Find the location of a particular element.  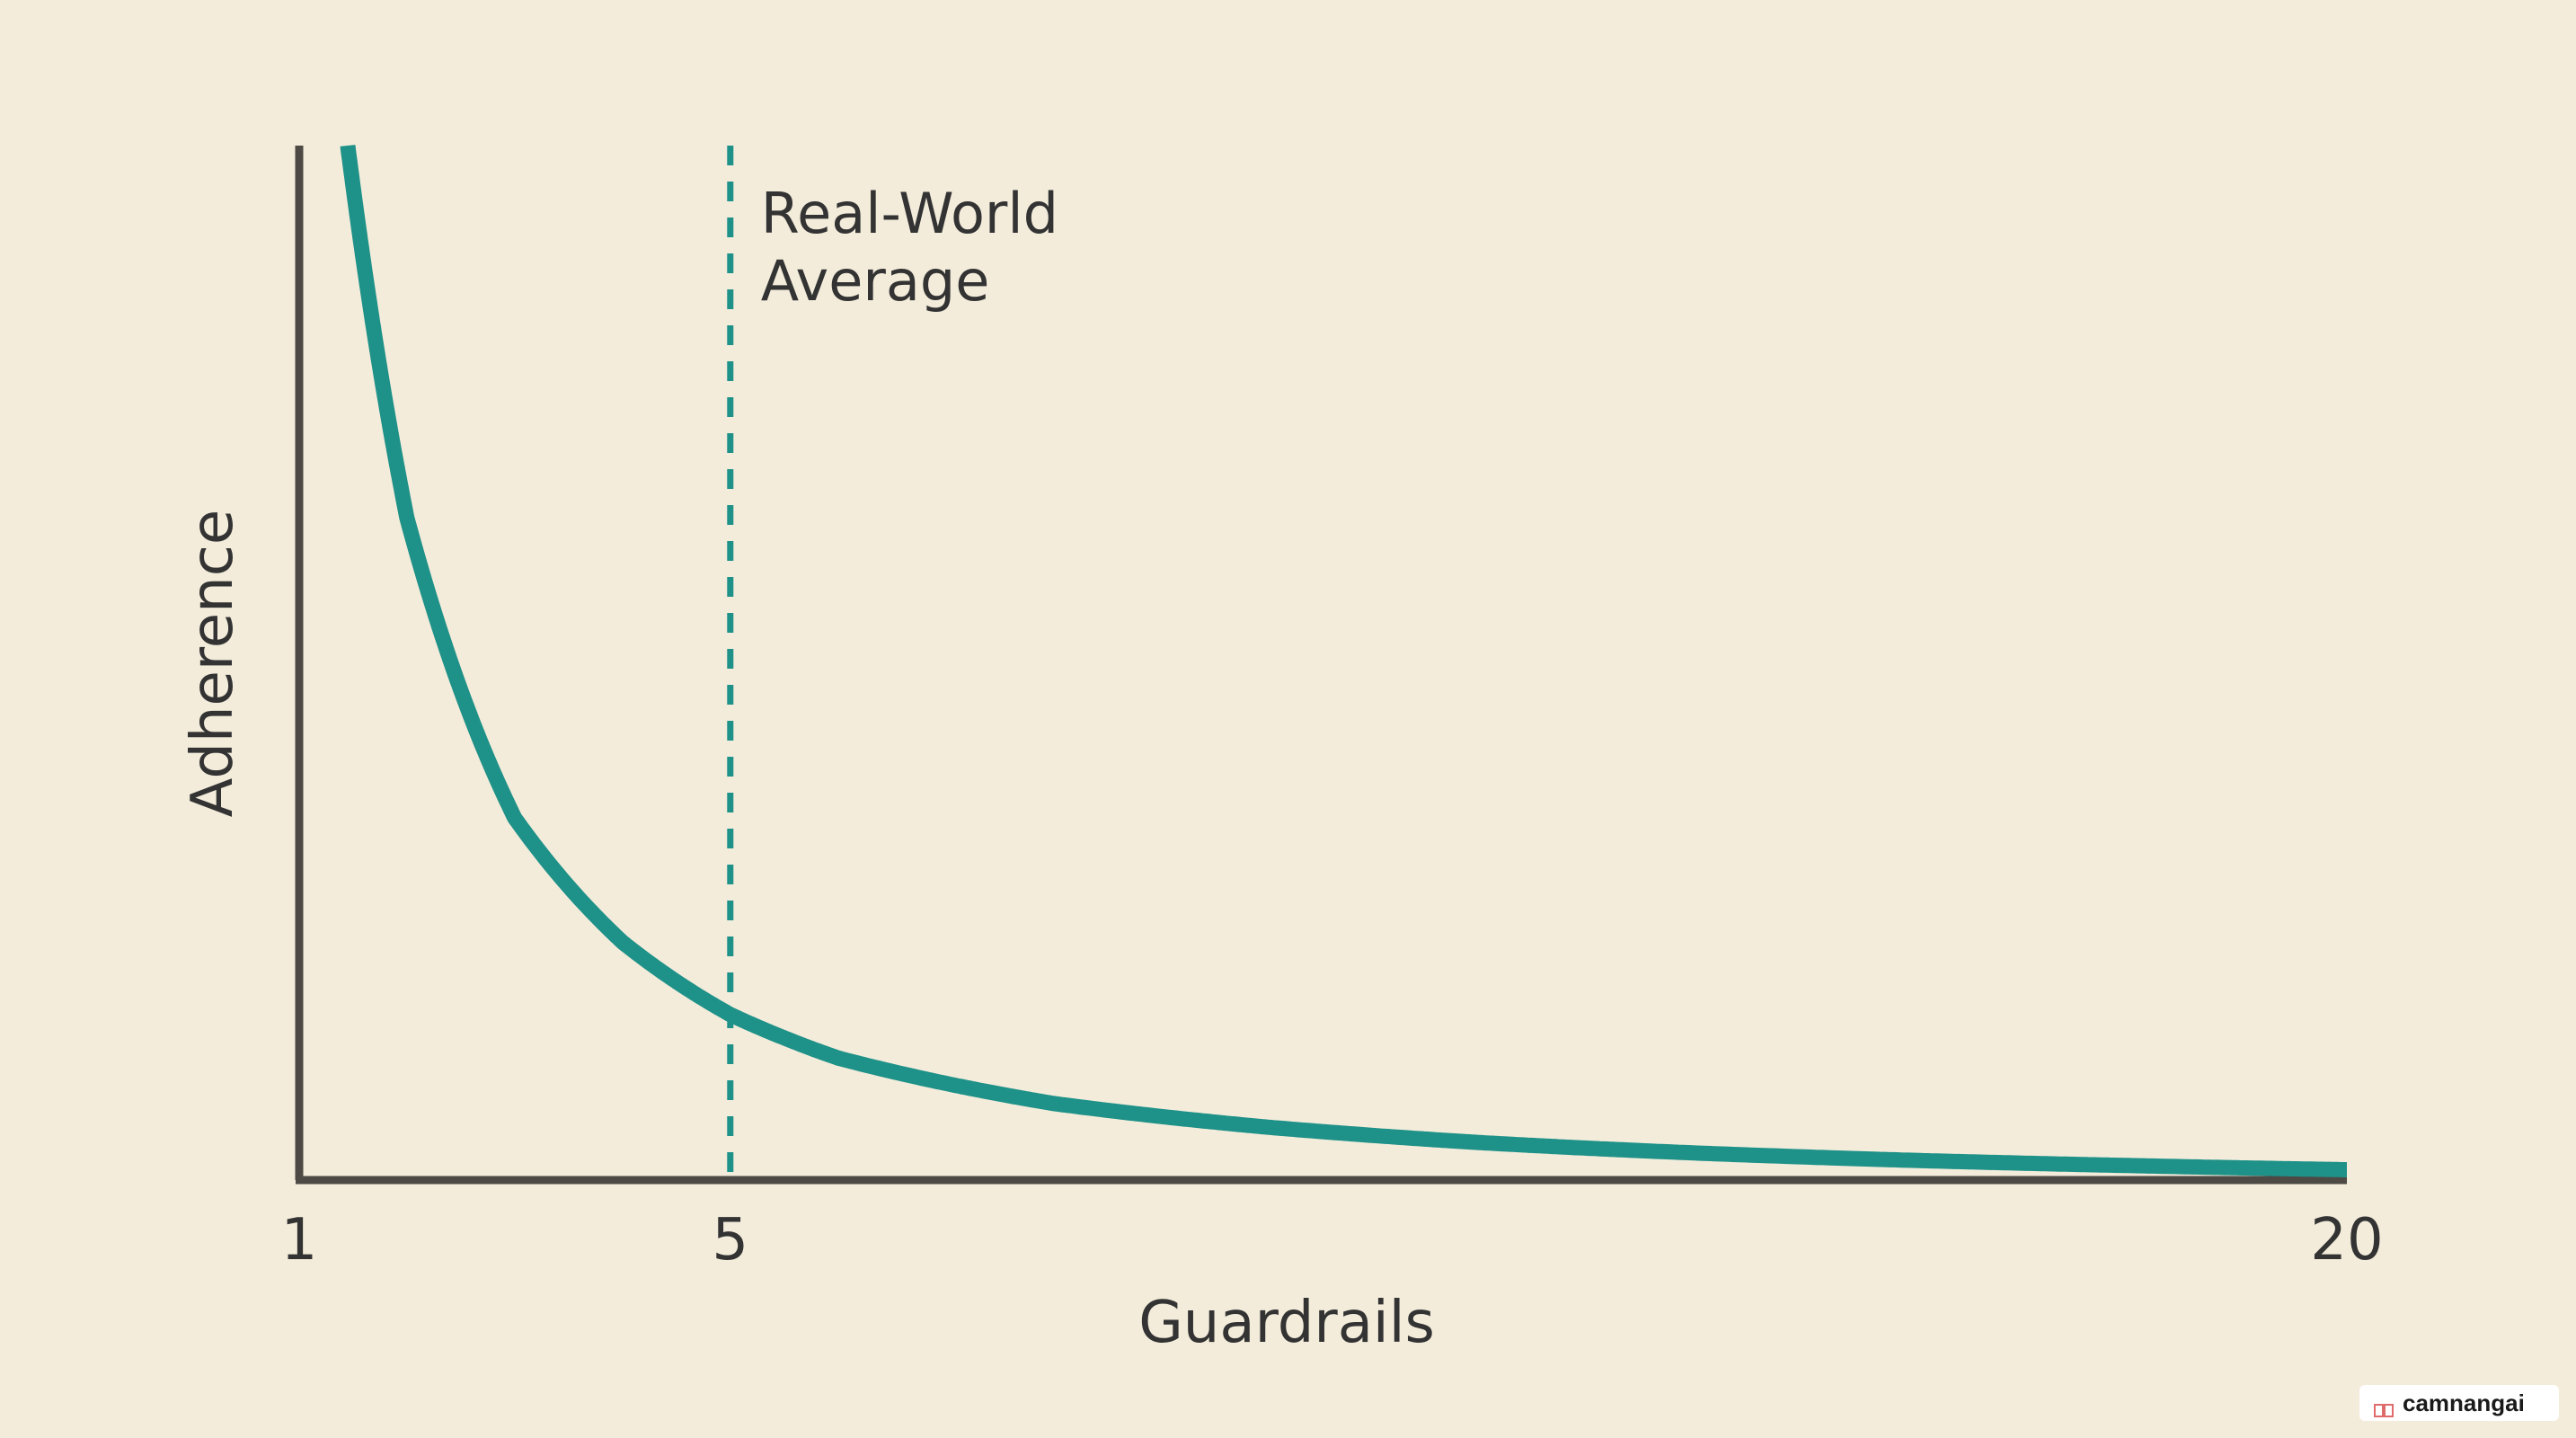

watermark-badge: camnangai is located at coordinates (2459, 1403).